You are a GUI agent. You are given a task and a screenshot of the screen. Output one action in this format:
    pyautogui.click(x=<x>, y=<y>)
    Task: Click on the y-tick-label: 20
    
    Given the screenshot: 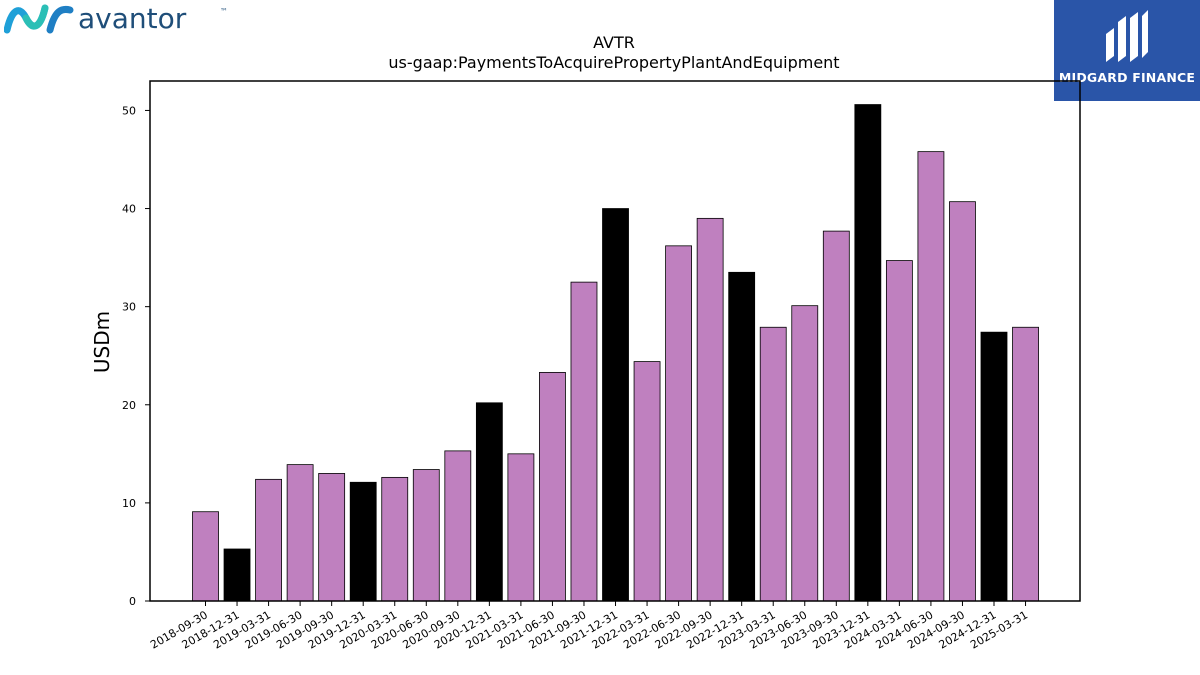 What is the action you would take?
    pyautogui.click(x=129, y=405)
    